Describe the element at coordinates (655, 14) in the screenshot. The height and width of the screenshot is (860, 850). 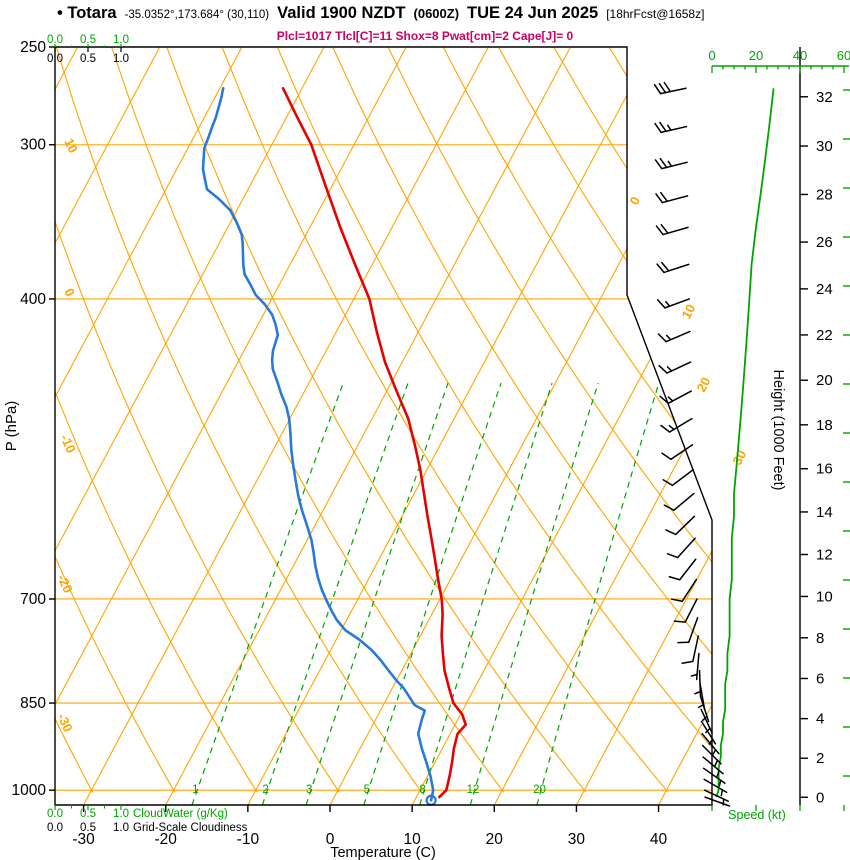
I see `forecast-info: [18hrFcst@1658z]` at that location.